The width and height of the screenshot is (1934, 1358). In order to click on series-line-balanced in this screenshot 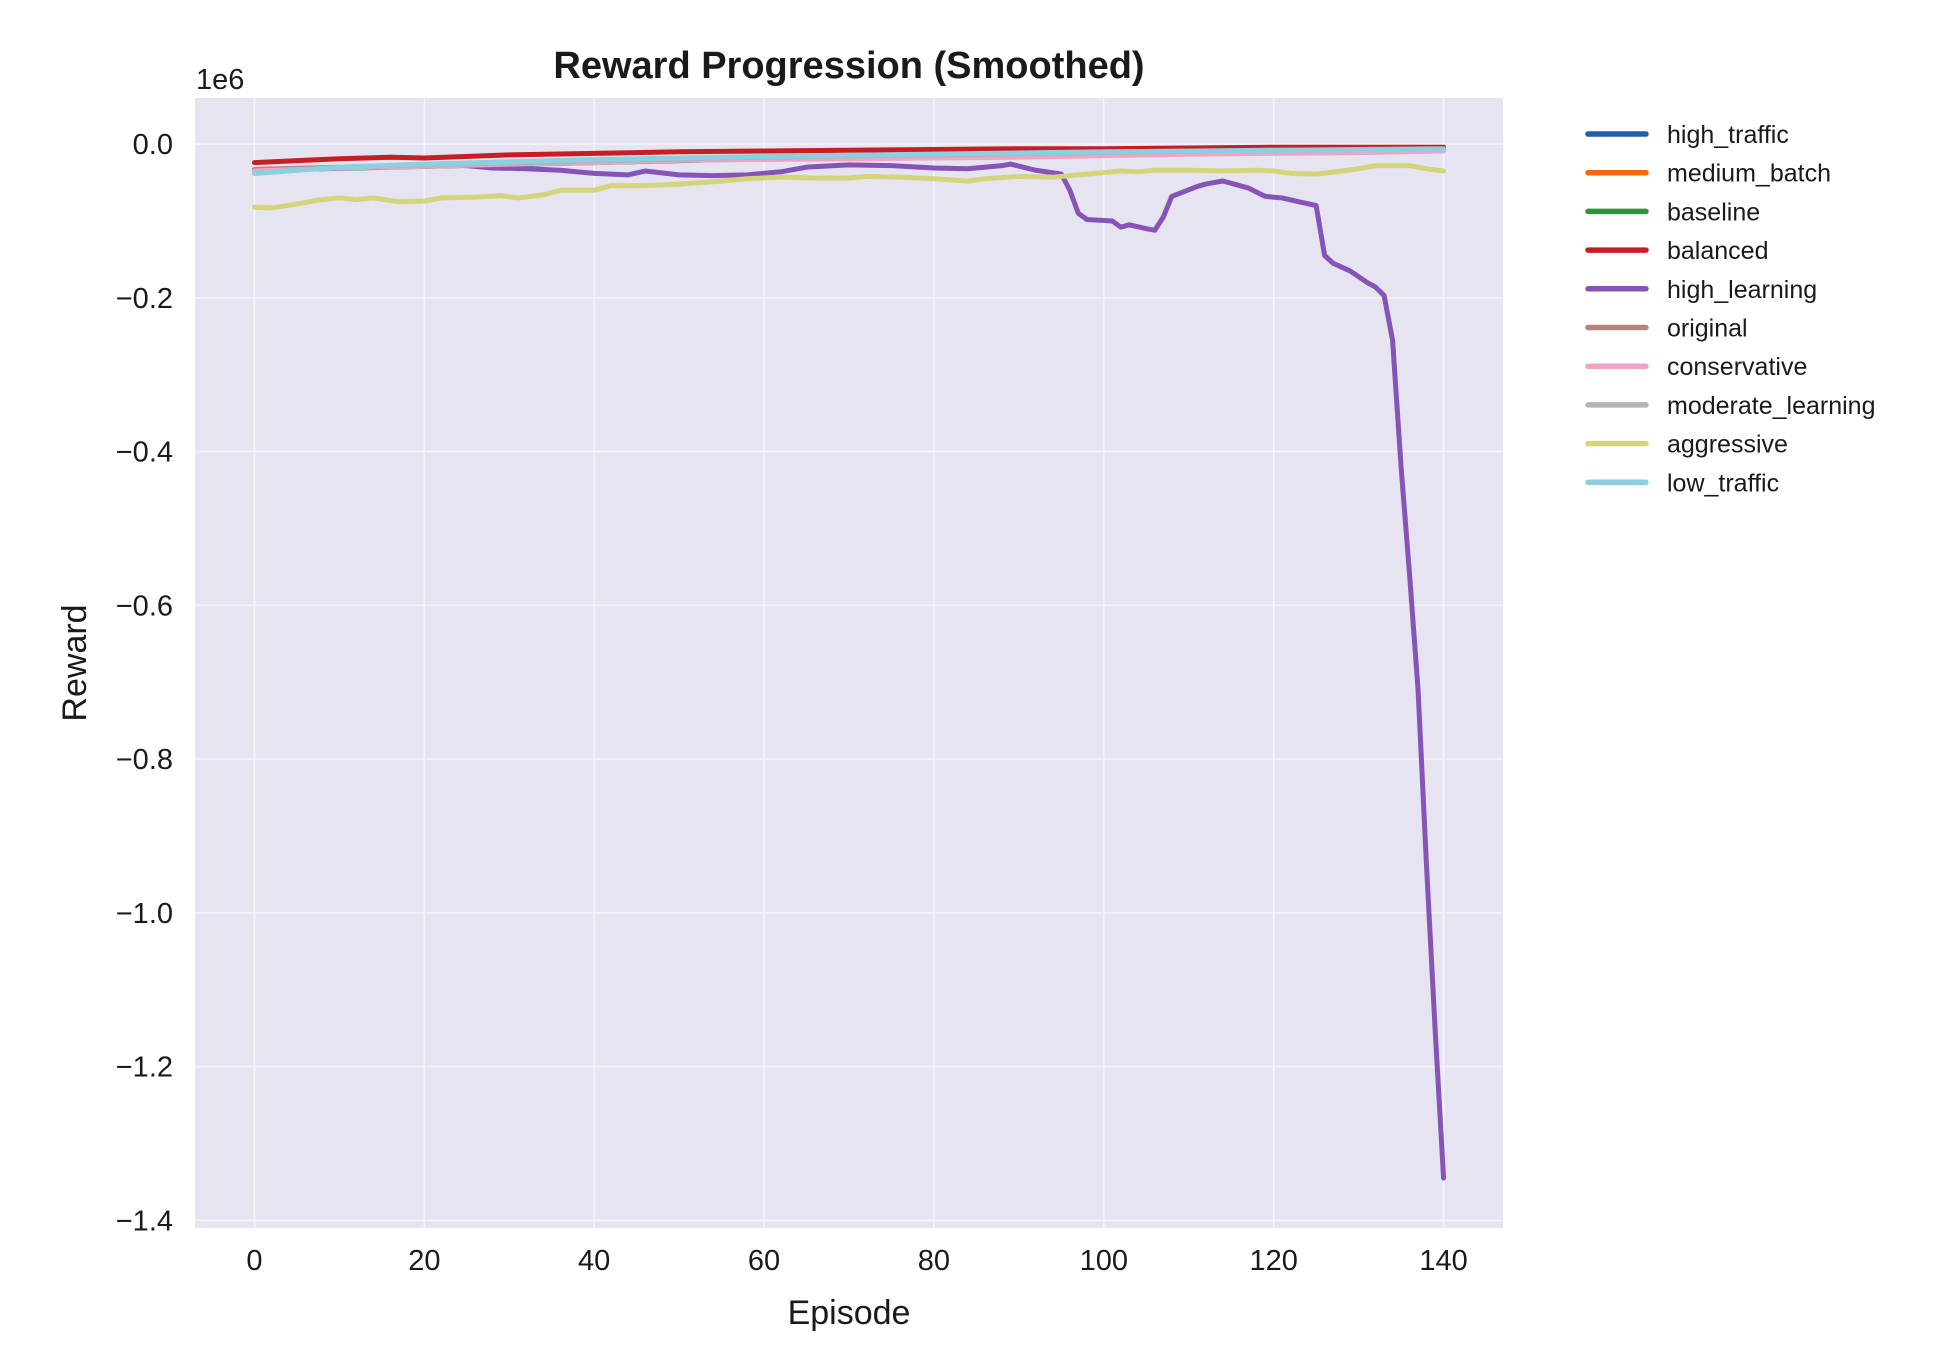, I will do `click(849, 155)`.